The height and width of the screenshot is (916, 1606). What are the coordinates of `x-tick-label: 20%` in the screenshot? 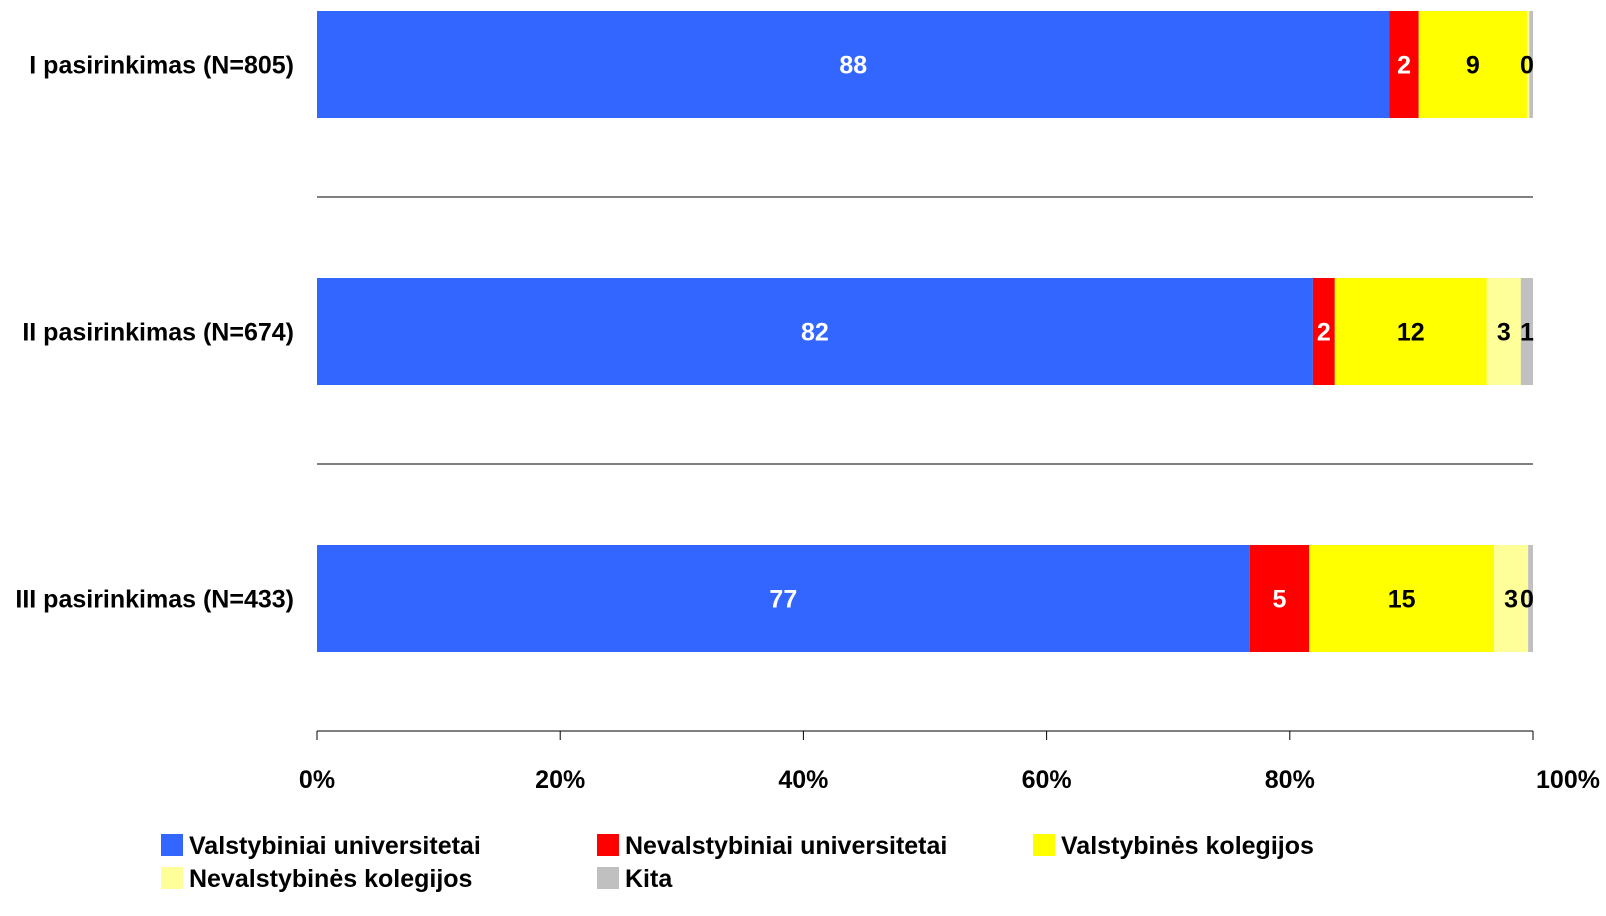 It's located at (560, 780).